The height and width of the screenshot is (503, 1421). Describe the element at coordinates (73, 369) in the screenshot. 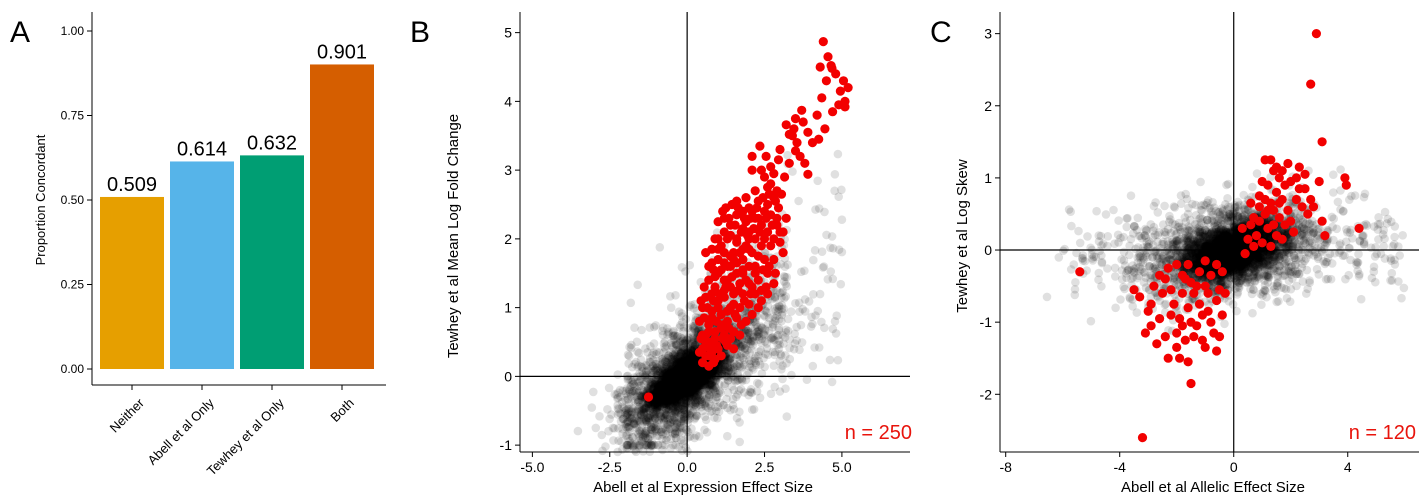

I see `panel-a-ytick-label: 0.00` at that location.